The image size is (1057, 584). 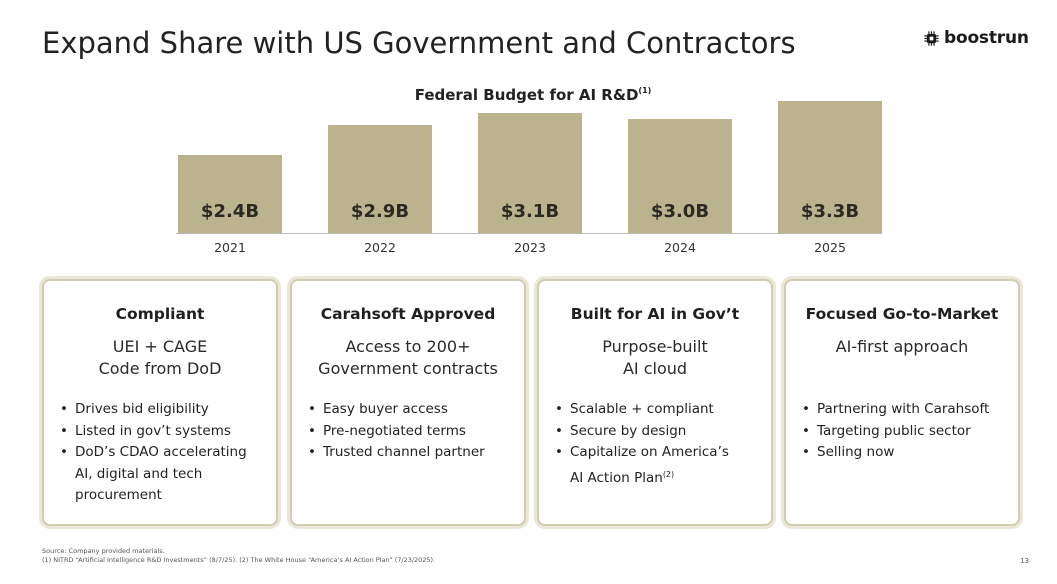 What do you see at coordinates (830, 167) in the screenshot?
I see `bar-2025` at bounding box center [830, 167].